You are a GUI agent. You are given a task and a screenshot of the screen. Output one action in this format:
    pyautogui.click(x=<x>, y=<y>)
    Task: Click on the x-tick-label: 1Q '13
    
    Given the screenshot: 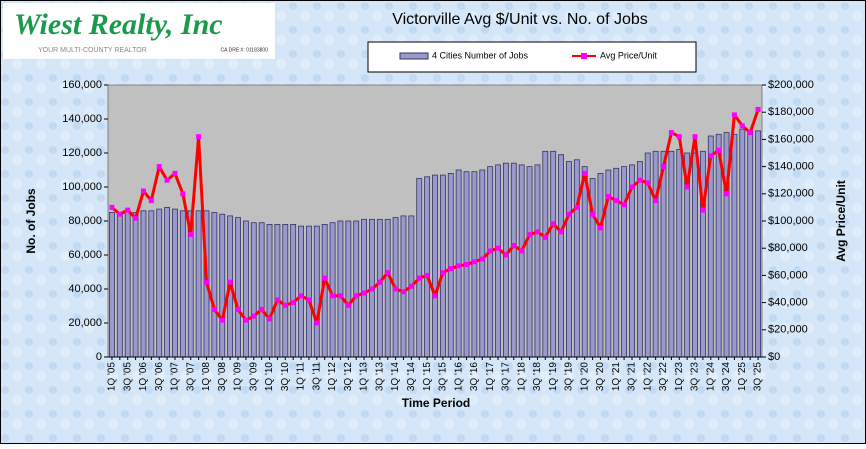 What is the action you would take?
    pyautogui.click(x=364, y=377)
    